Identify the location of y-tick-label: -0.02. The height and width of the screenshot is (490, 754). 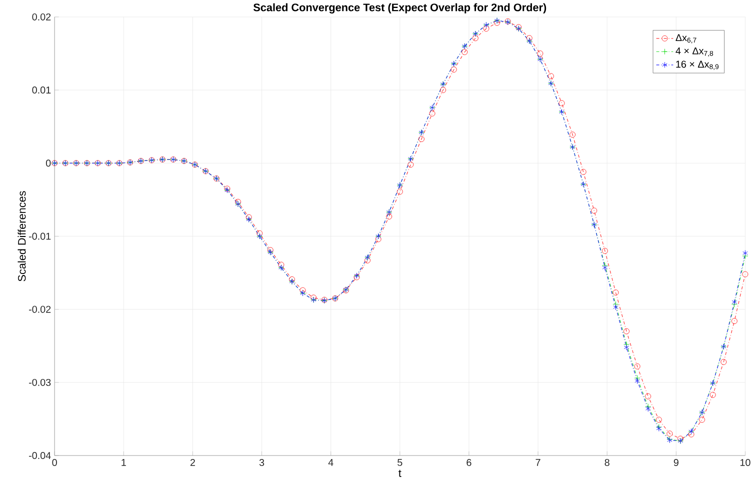
(39, 309).